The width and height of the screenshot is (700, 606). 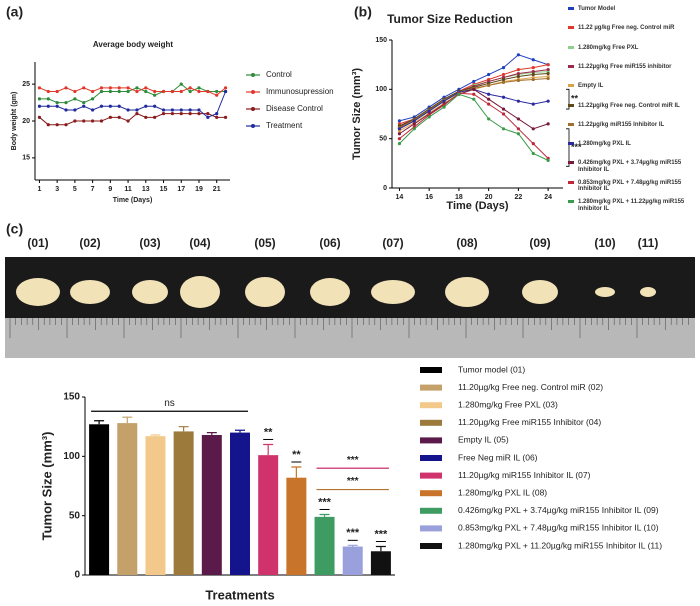 I want to click on x-tick-label: 7, so click(x=93, y=189).